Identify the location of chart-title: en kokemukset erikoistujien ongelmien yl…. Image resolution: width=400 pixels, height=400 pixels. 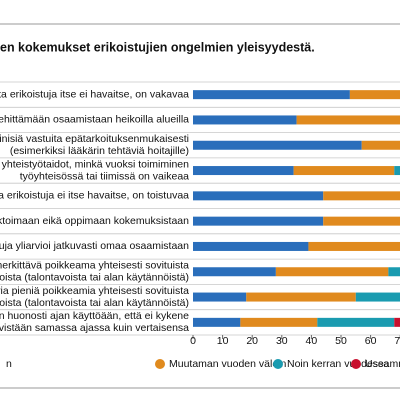
(157, 47).